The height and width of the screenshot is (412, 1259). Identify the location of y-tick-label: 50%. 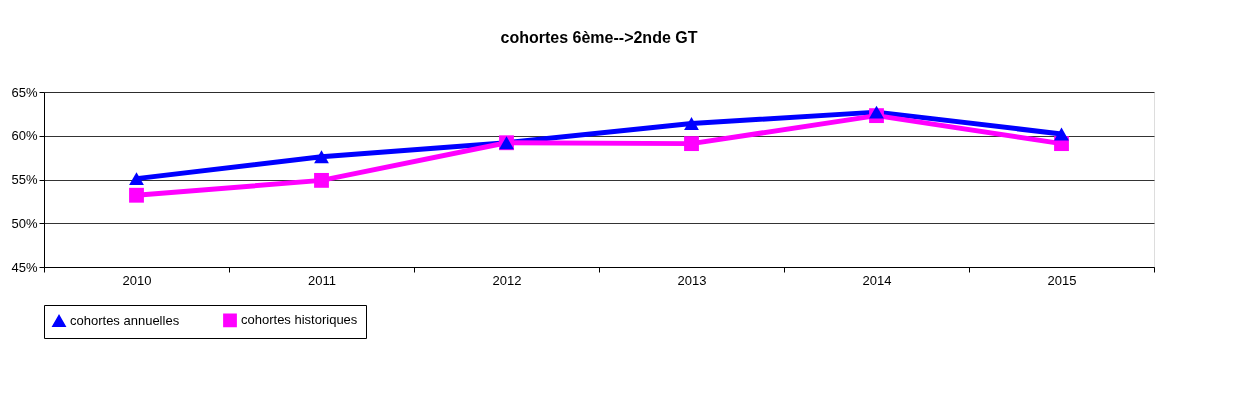
(24, 223).